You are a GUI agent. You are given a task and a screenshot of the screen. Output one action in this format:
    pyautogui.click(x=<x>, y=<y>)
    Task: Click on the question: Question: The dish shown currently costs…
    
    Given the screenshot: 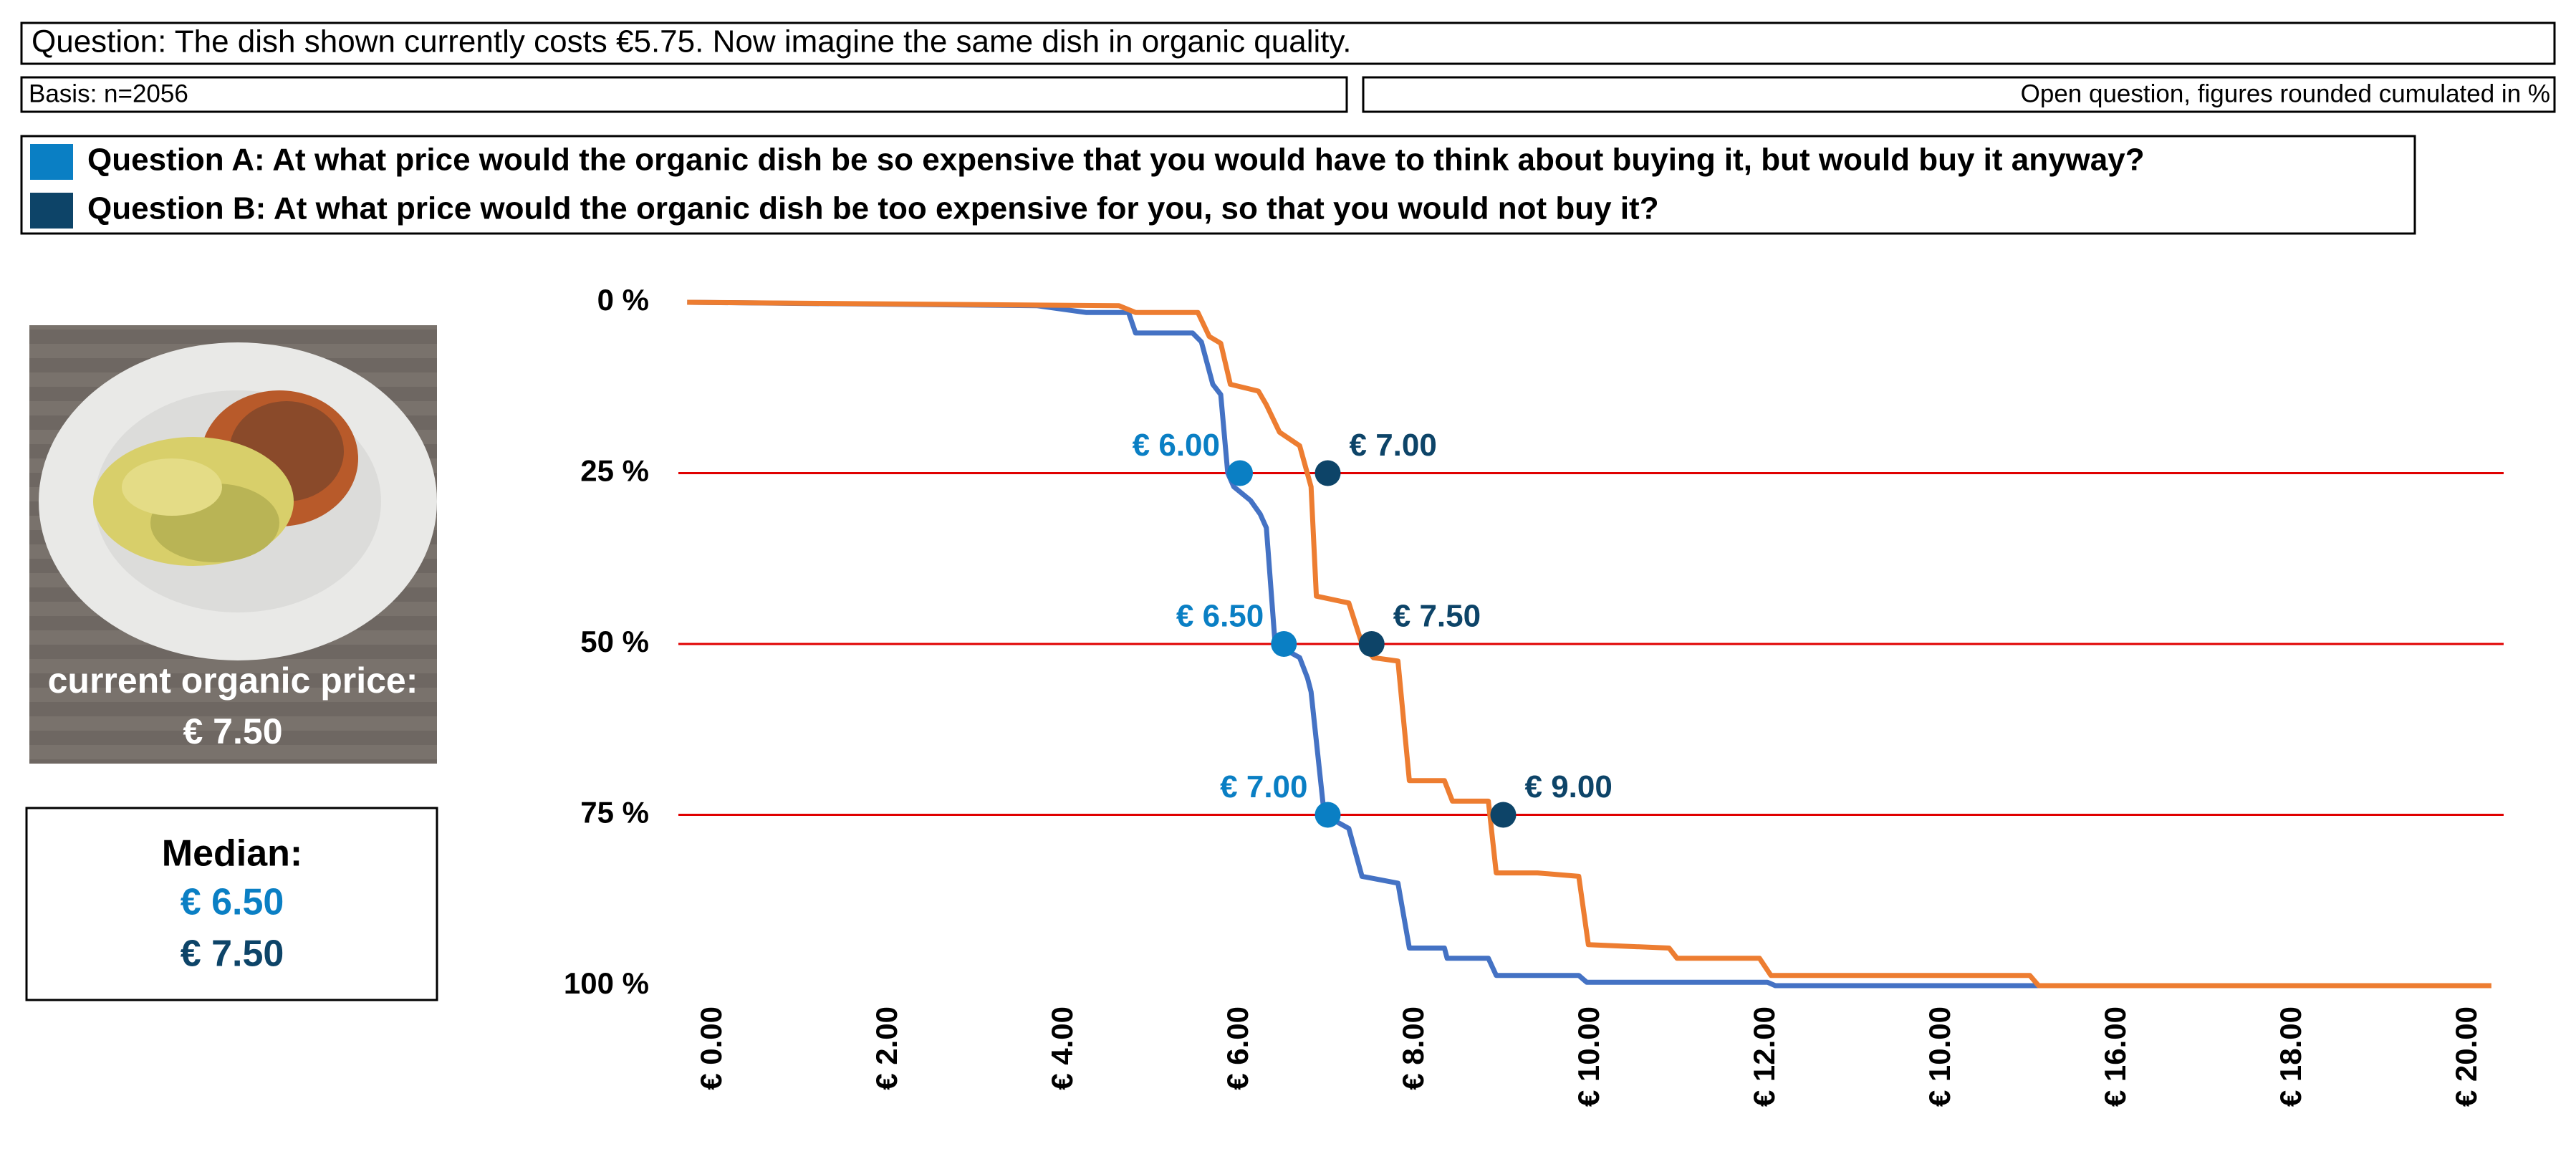 What is the action you would take?
    pyautogui.click(x=691, y=41)
    